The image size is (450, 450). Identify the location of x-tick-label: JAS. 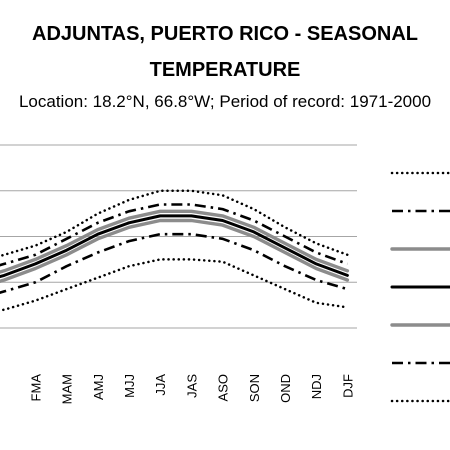
(191, 386).